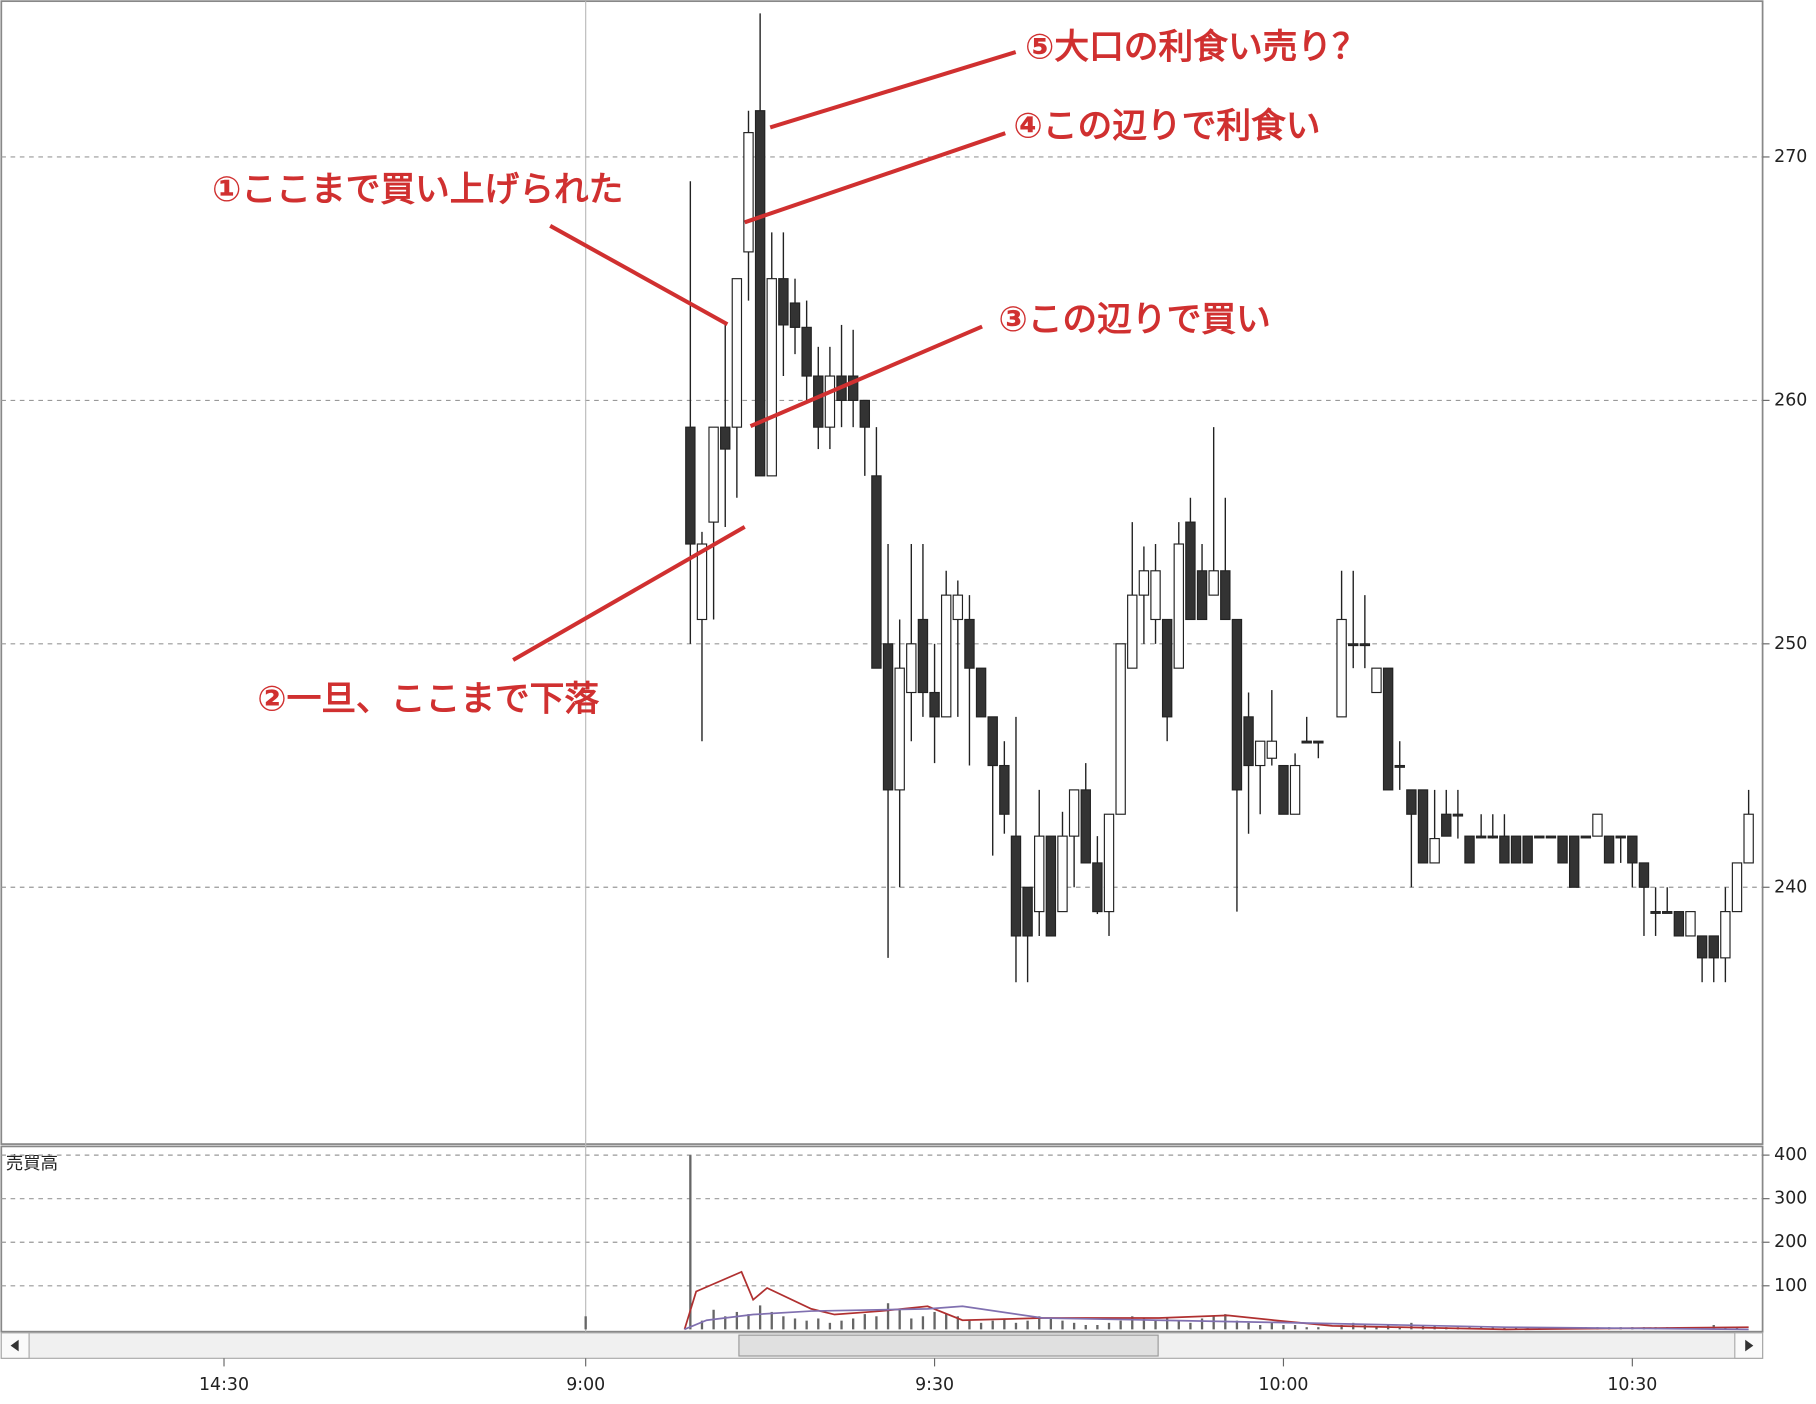 The width and height of the screenshot is (1816, 1404). What do you see at coordinates (224, 1385) in the screenshot?
I see `x-tick-label: 14:30` at bounding box center [224, 1385].